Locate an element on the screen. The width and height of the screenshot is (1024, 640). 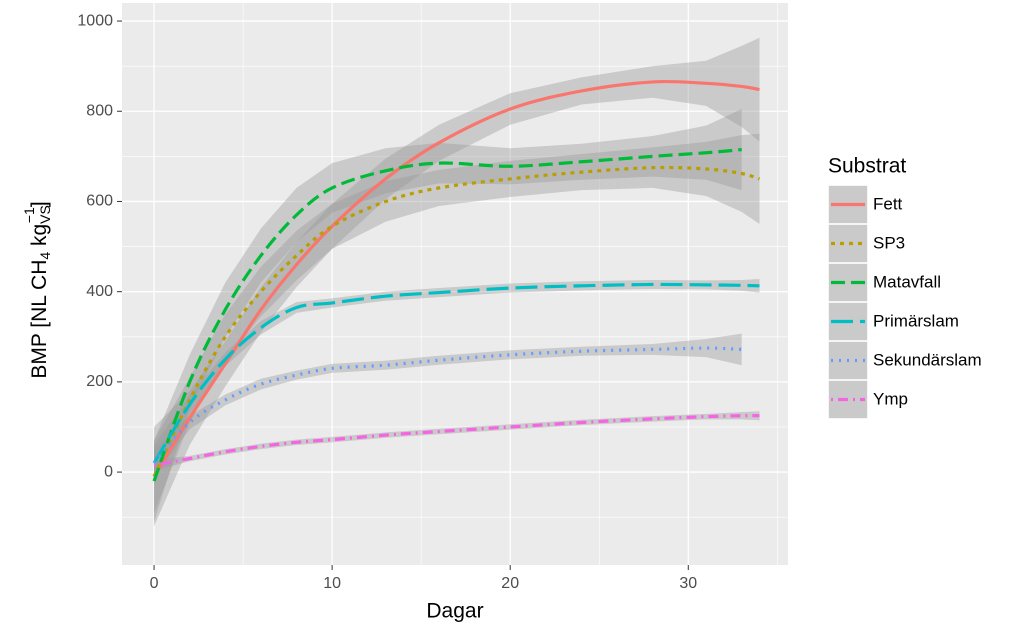
y-title-sup: −1 is located at coordinates (29, 215).